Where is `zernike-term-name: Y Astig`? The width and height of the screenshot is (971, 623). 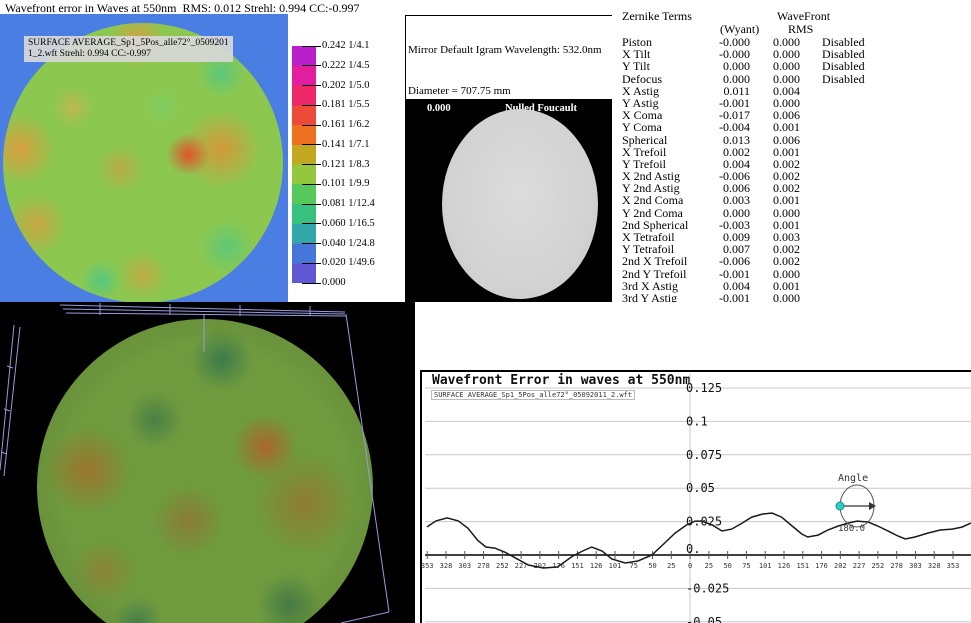 zernike-term-name: Y Astig is located at coordinates (640, 102).